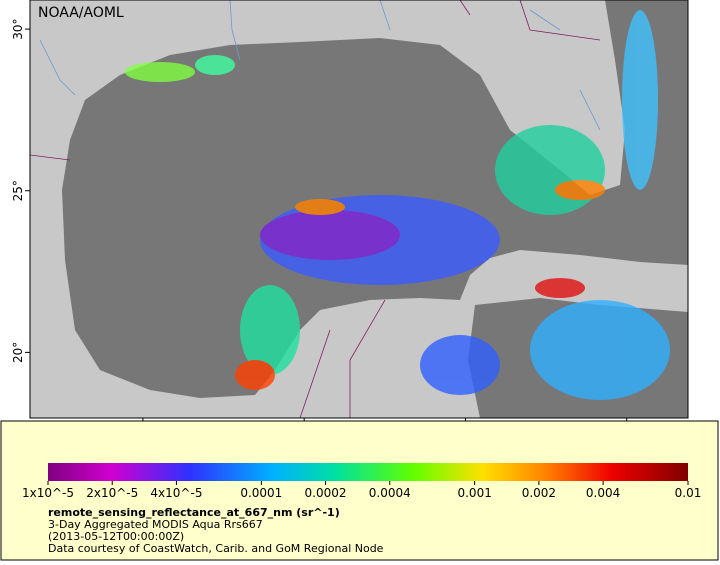  What do you see at coordinates (603, 493) in the screenshot?
I see `colorbar-tick-label: 0.004` at bounding box center [603, 493].